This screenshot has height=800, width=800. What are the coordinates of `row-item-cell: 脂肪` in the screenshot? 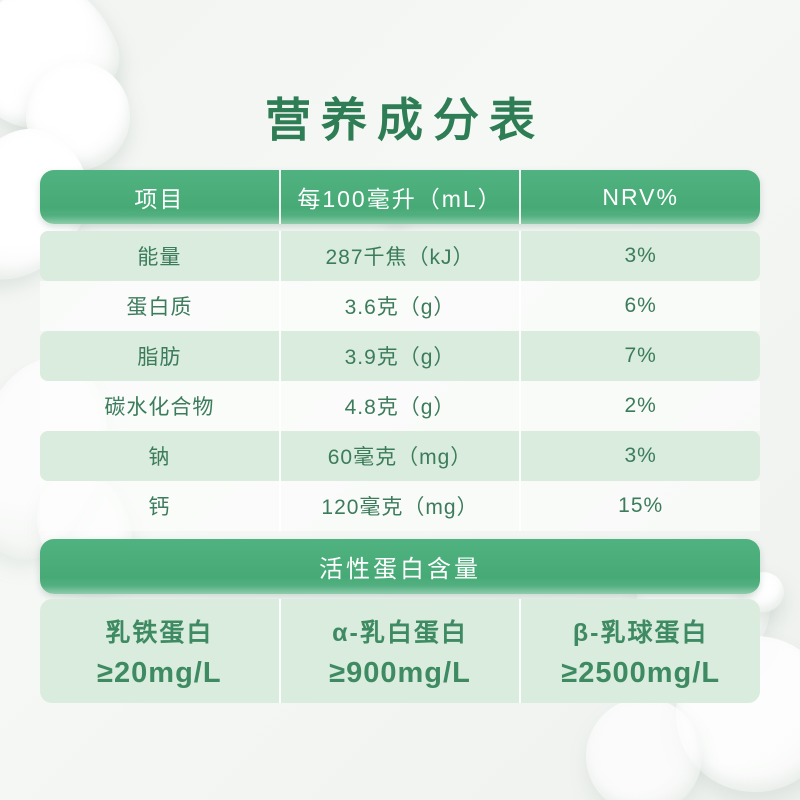 It's located at (159, 357).